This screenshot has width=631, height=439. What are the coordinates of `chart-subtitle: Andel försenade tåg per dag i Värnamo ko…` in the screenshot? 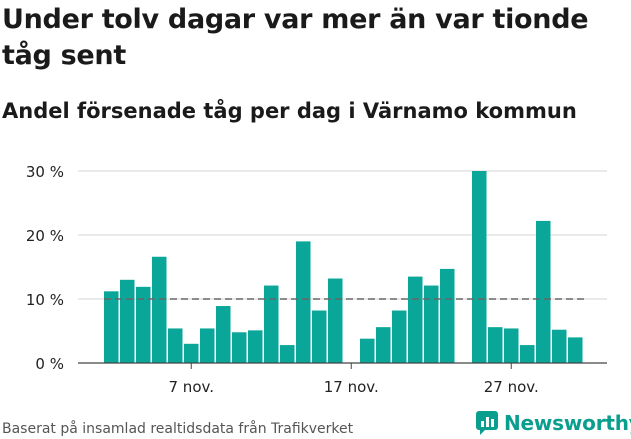 It's located at (289, 111).